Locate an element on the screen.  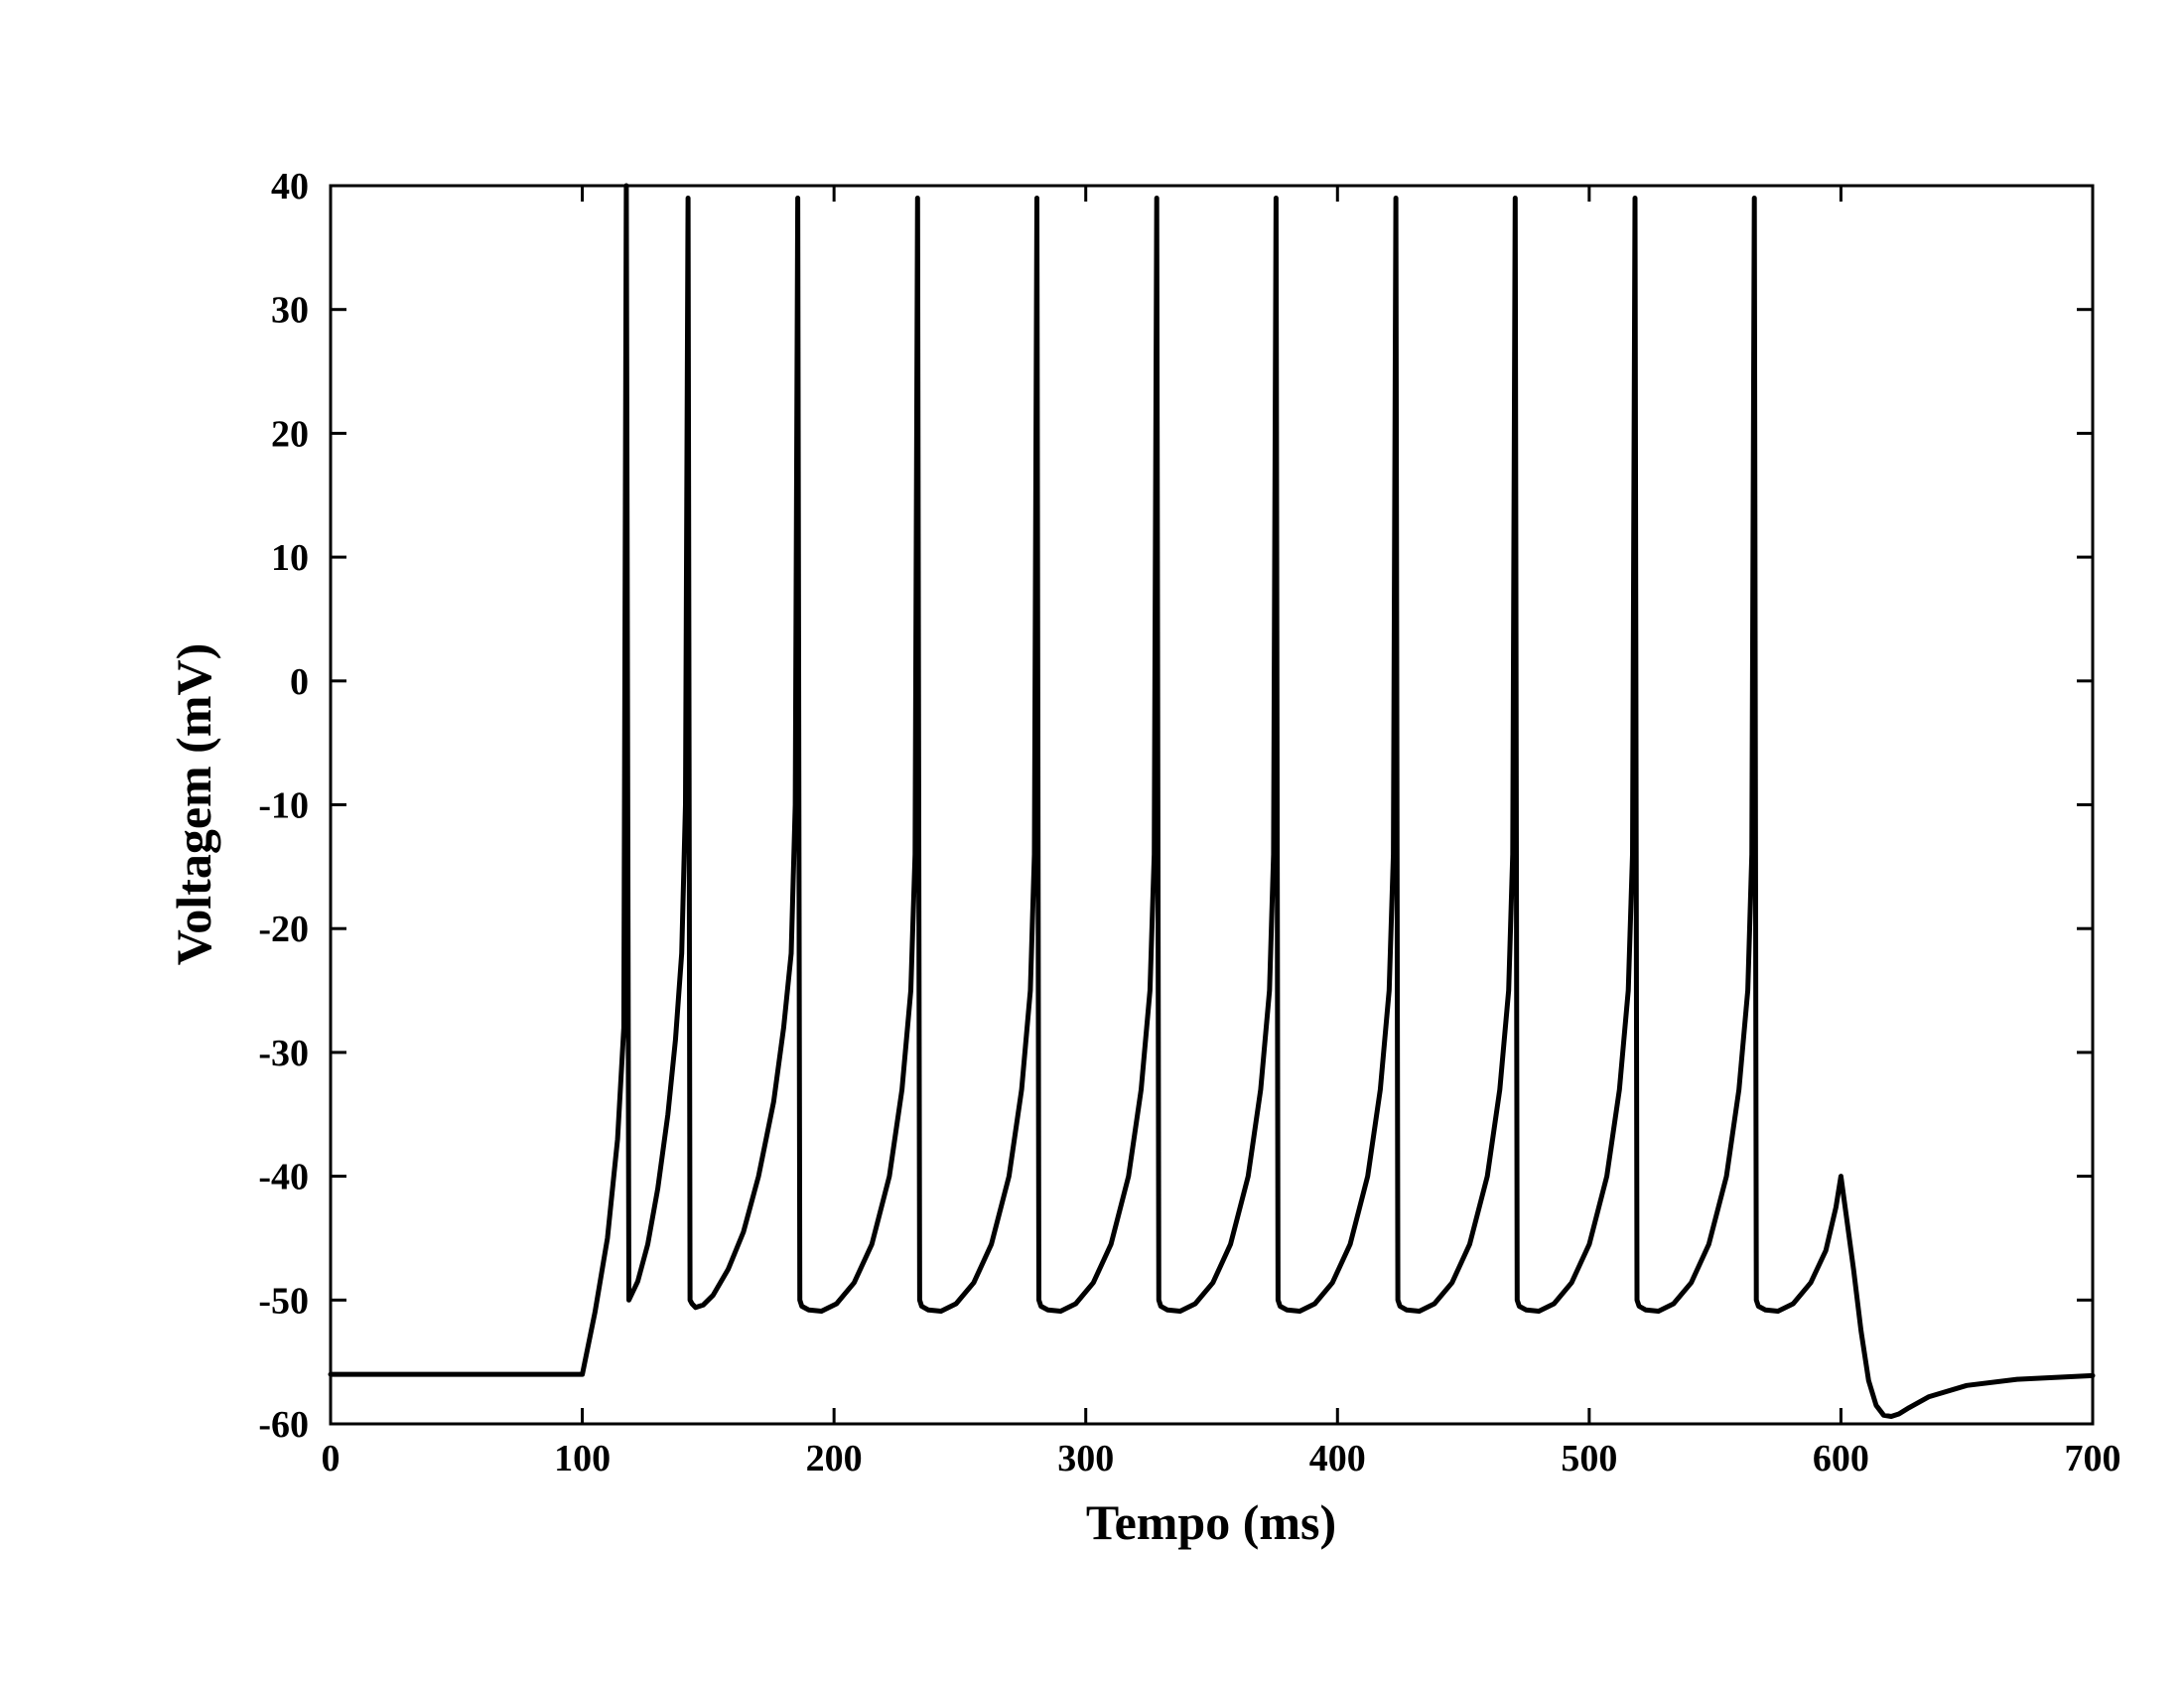
y-tick-label: 10 is located at coordinates (290, 558).